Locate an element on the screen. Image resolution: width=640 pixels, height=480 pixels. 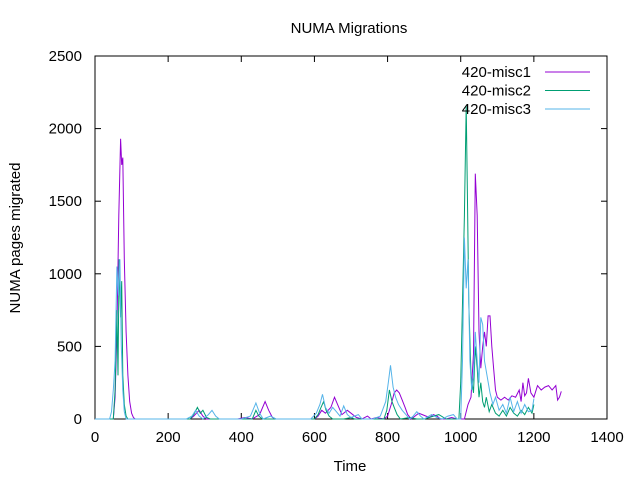
x-tick-label: 0 is located at coordinates (95, 437).